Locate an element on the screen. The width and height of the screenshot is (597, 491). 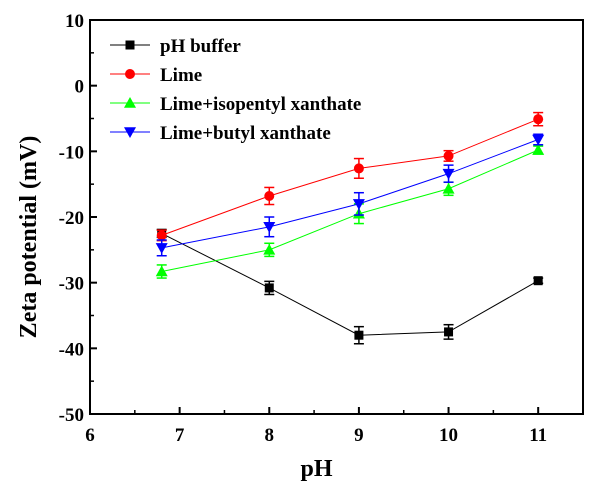
x-tick-label: 7 is located at coordinates (180, 435).